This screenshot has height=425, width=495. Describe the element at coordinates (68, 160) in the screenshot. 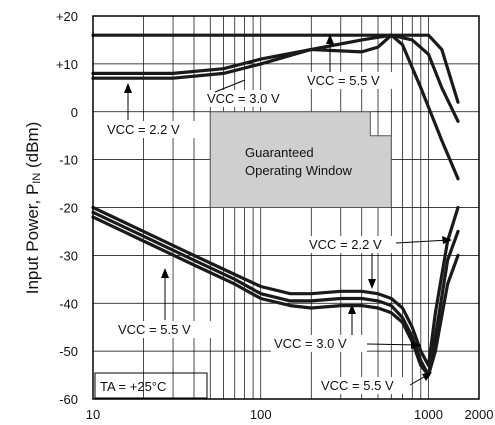

I see `y-tick-label: -10` at that location.